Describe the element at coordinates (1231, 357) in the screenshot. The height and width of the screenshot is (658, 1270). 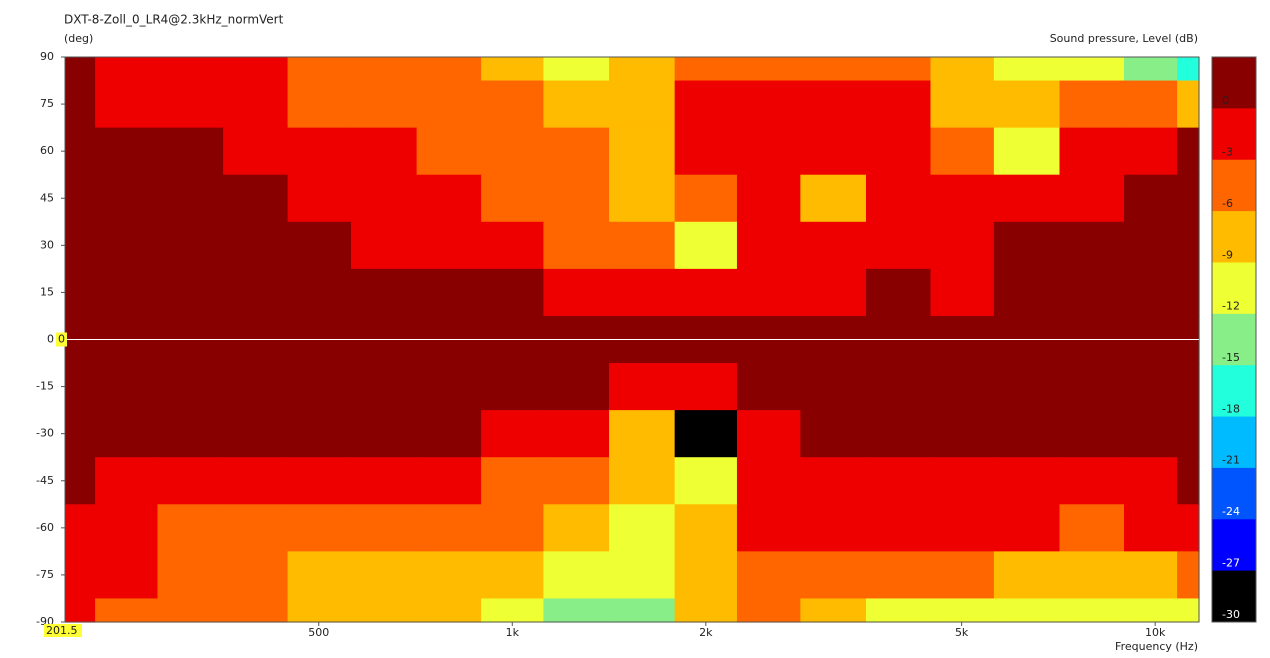
I see `colorbar-label: -15` at that location.